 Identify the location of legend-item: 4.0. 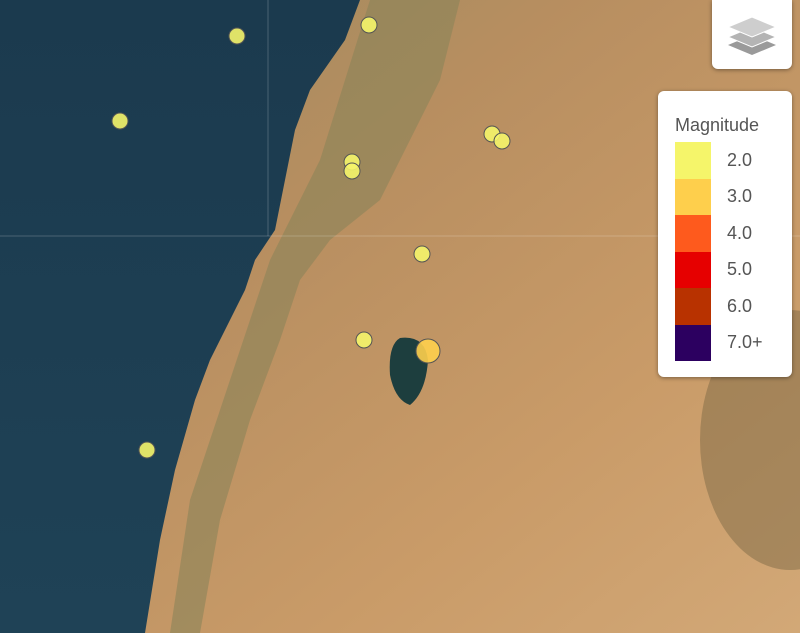
(733, 233).